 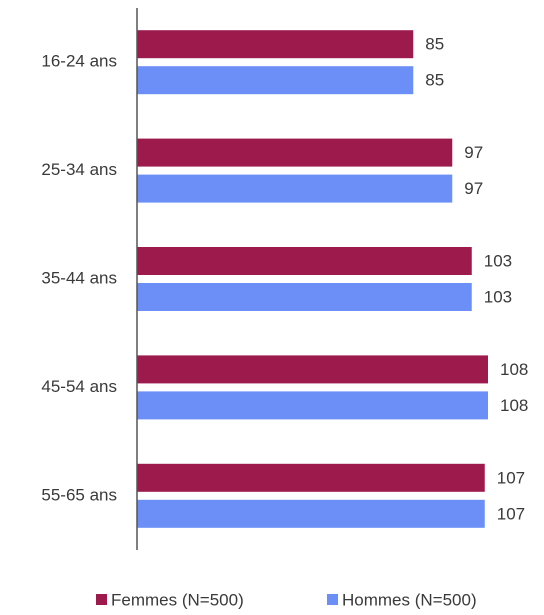 What do you see at coordinates (79, 61) in the screenshot?
I see `y-tick-label: 16-24 ans` at bounding box center [79, 61].